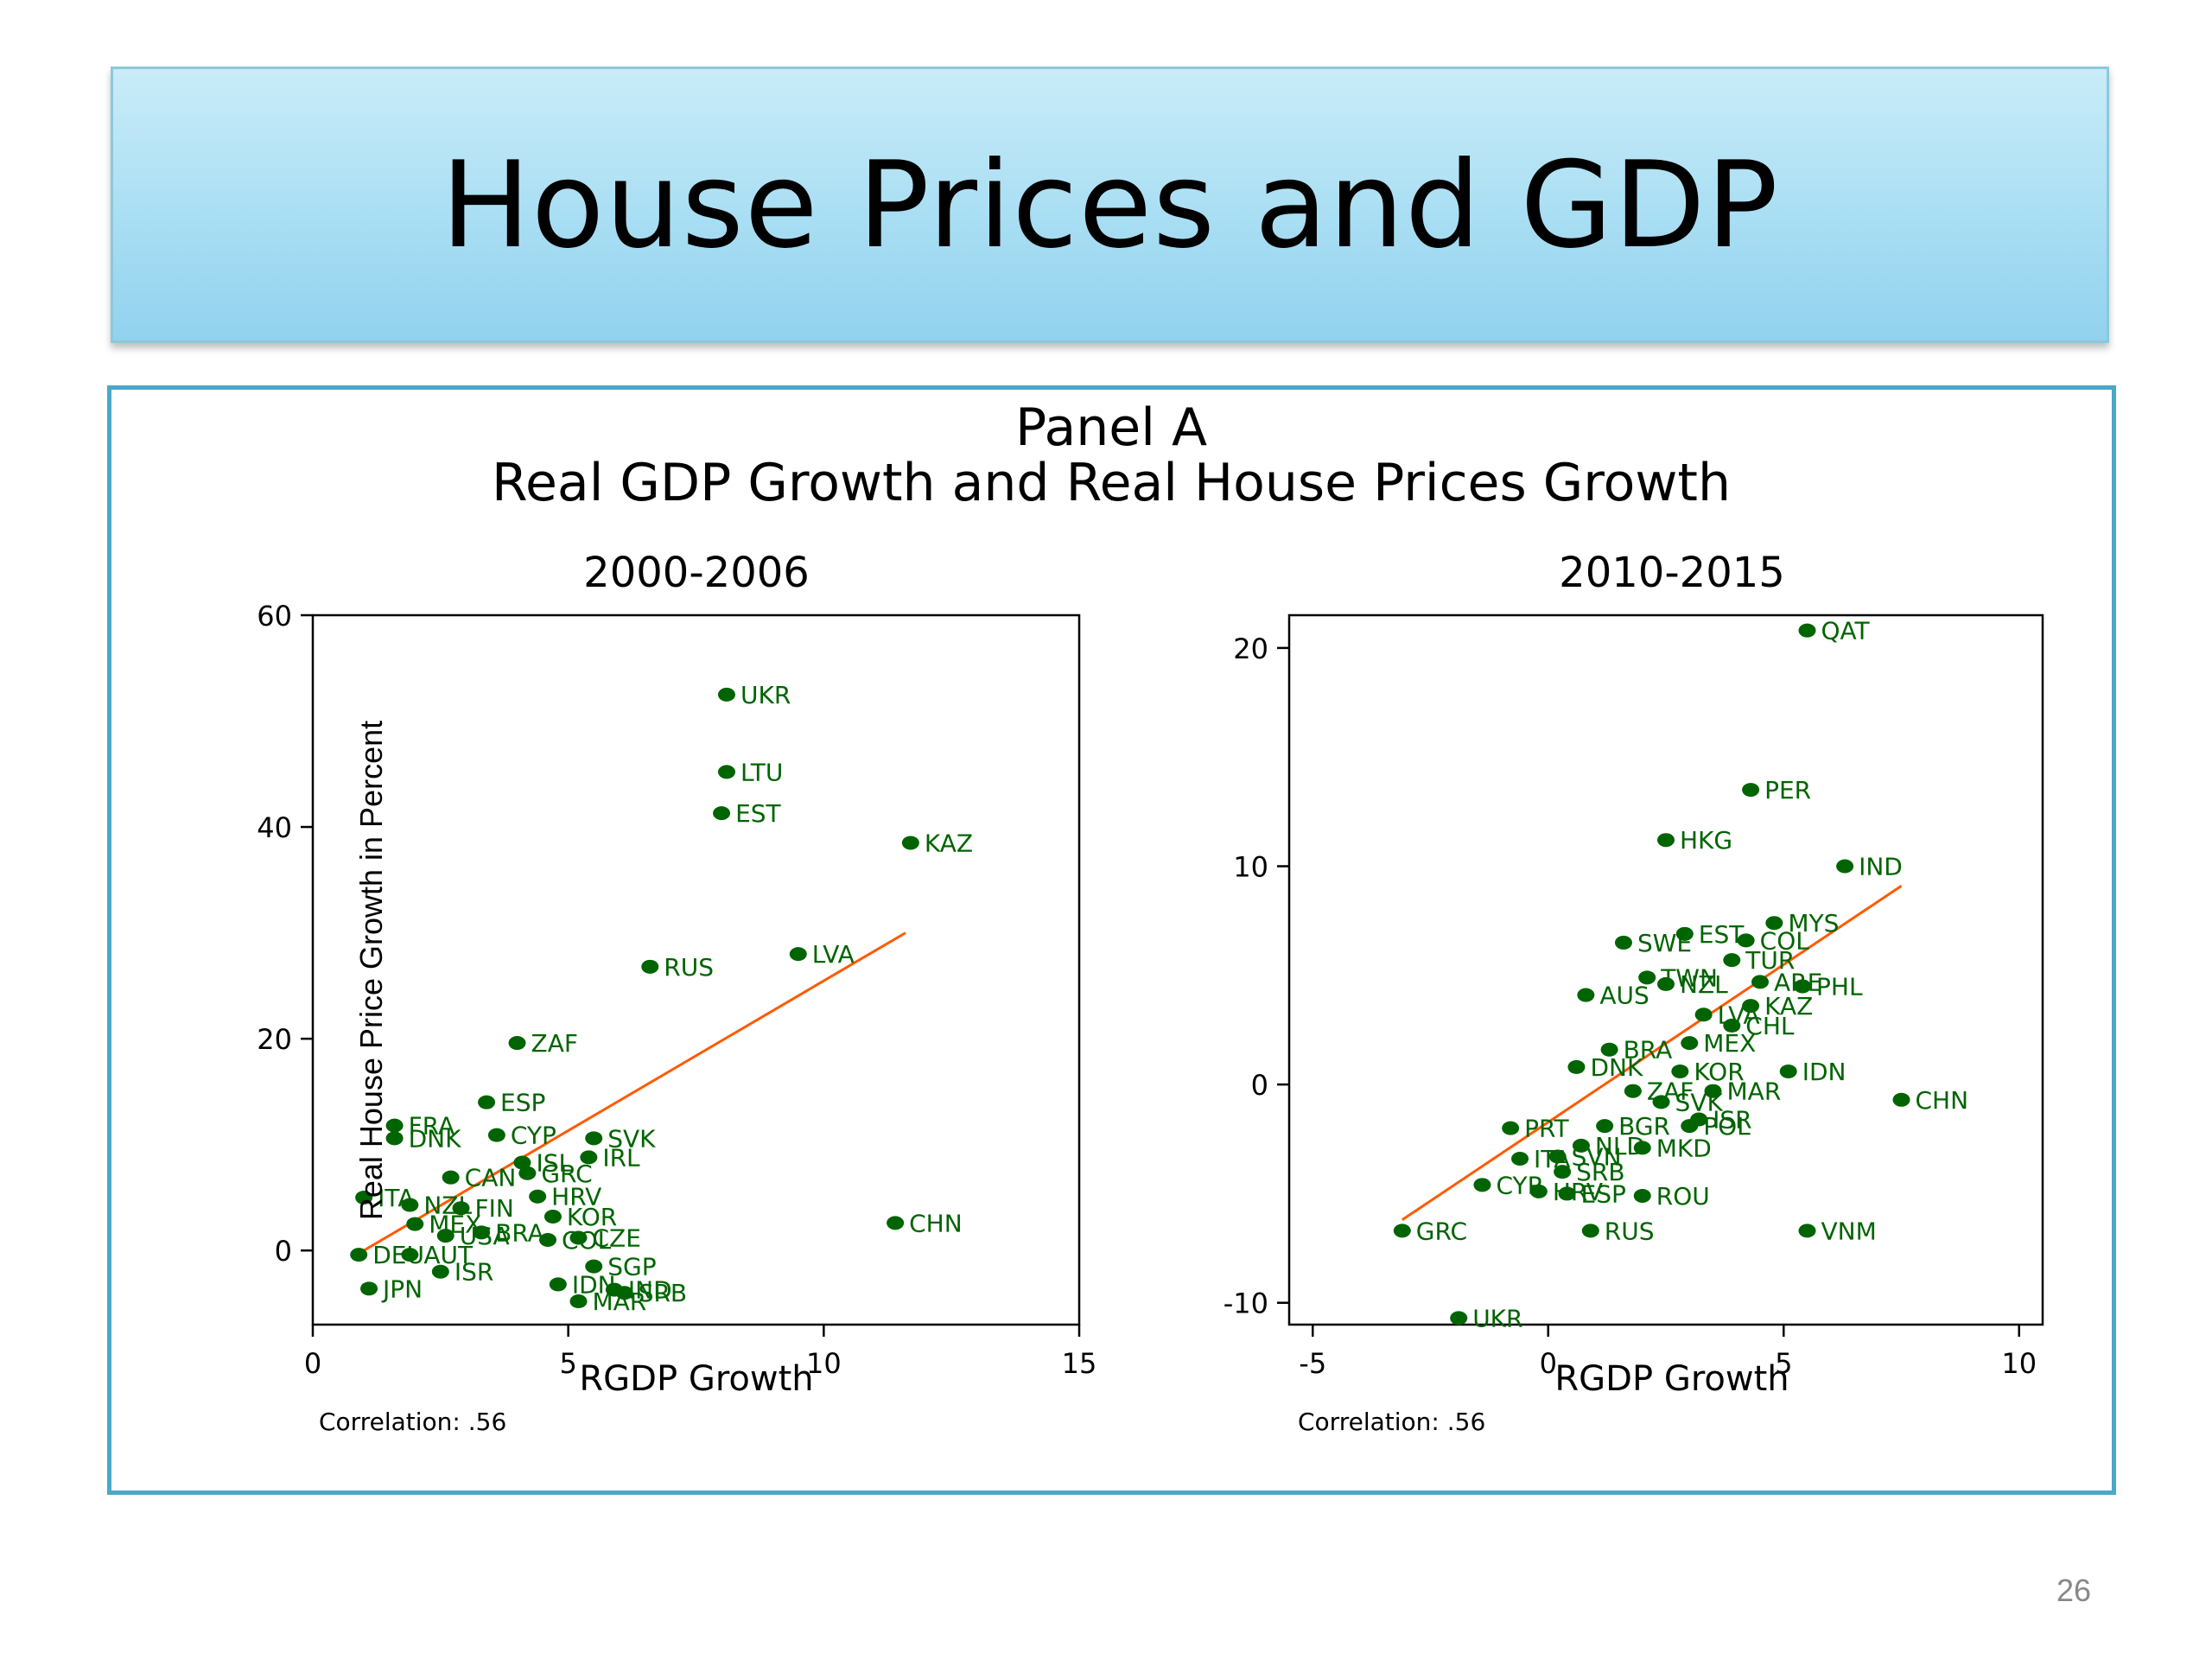  Describe the element at coordinates (359, 1255) in the screenshot. I see `point-left-deu` at that location.